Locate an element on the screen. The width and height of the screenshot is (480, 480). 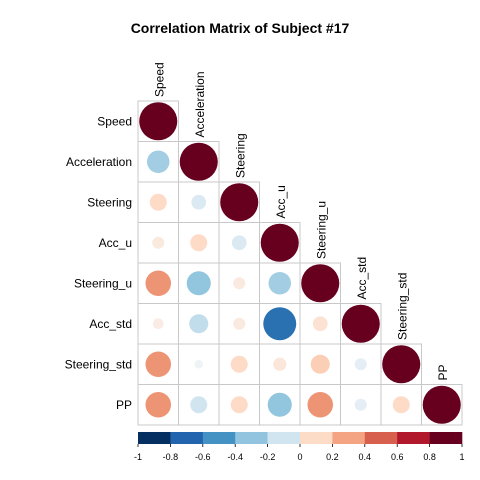
colorbar-tick-label: 0 is located at coordinates (299, 457).